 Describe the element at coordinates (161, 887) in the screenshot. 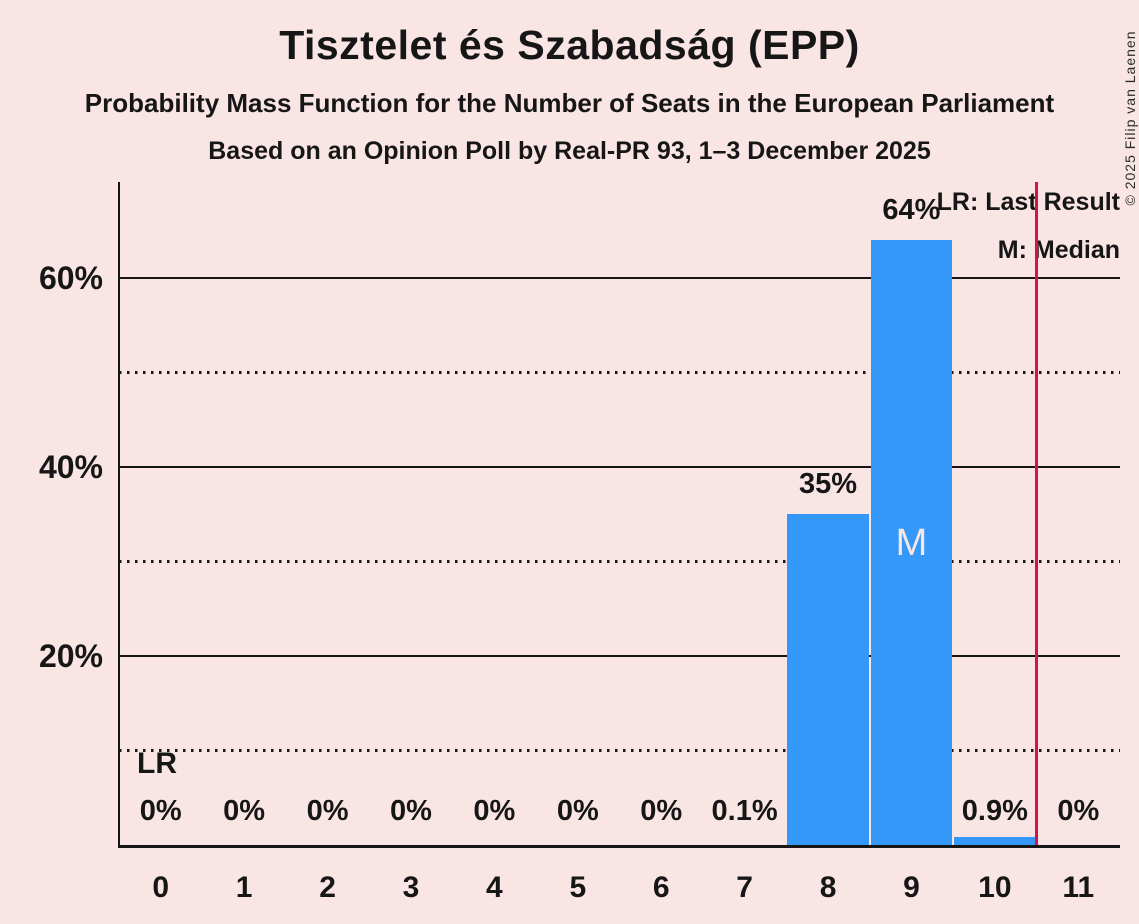

I see `xtick-label-0: 0` at that location.